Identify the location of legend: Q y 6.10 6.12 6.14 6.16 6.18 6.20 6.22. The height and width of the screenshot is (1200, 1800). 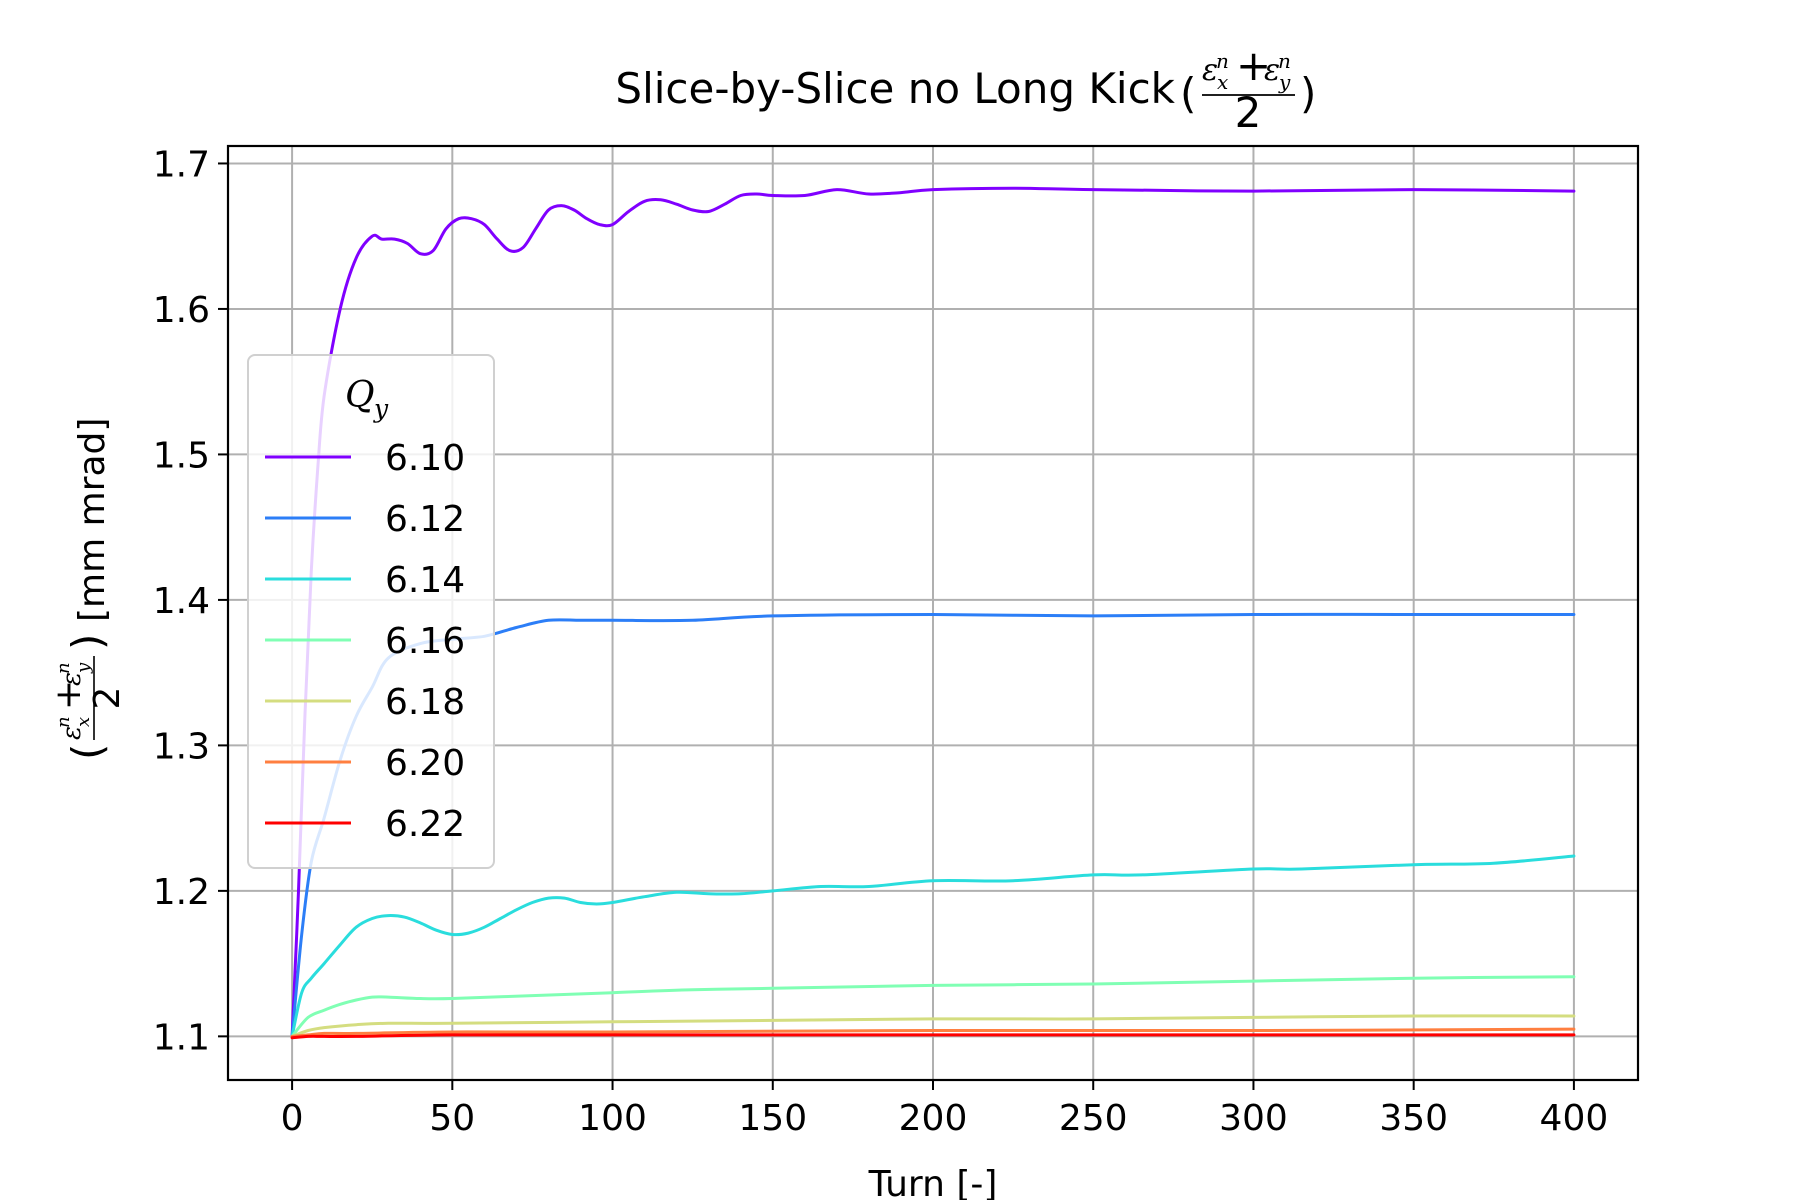
(371, 611).